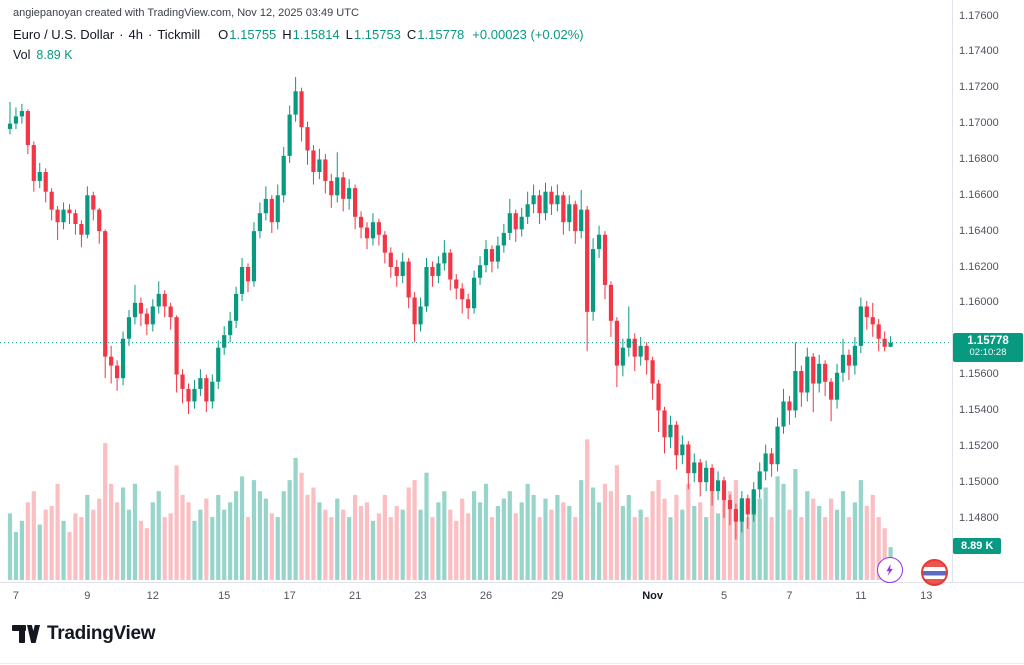 The width and height of the screenshot is (1024, 665). Describe the element at coordinates (979, 481) in the screenshot. I see `price-axis-label: 1.15000` at that location.